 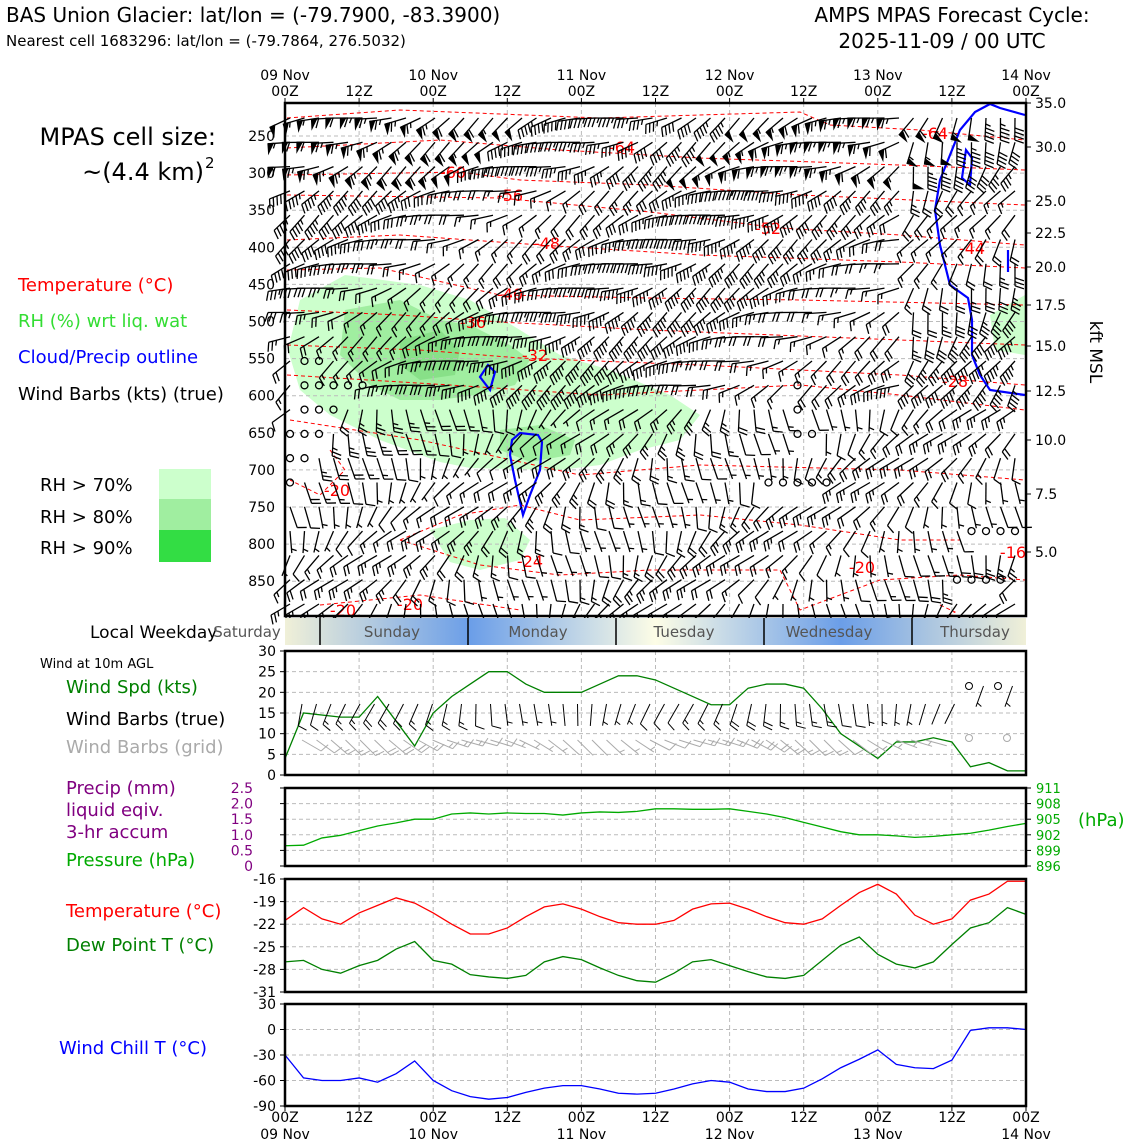 What do you see at coordinates (410, 604) in the screenshot?
I see `temp-label: -20` at bounding box center [410, 604].